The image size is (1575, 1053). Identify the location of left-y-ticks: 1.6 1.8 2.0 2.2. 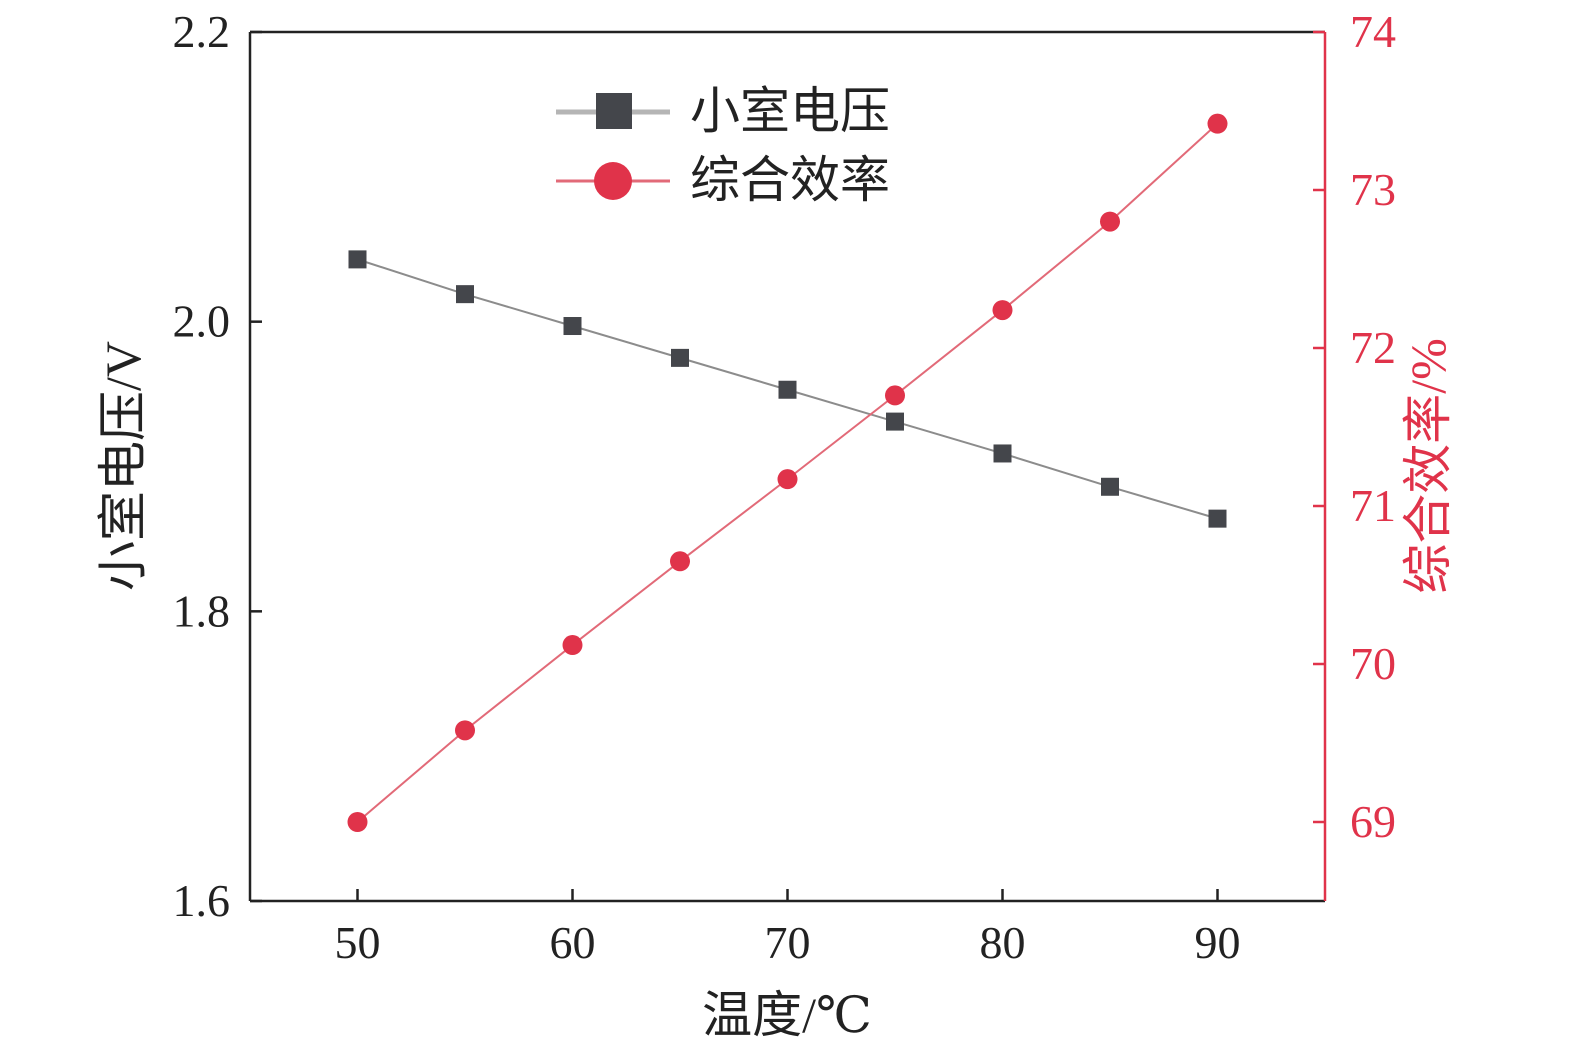
(217, 466).